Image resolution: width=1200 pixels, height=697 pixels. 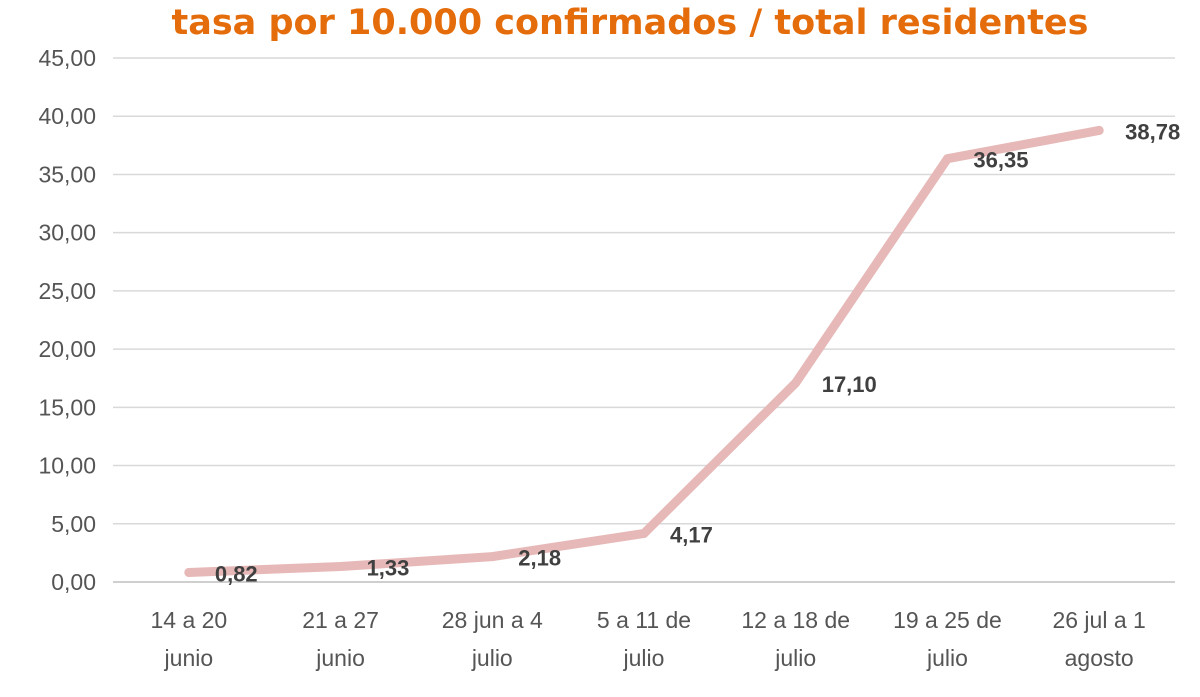 I want to click on data-label: 2,18, so click(x=539, y=558).